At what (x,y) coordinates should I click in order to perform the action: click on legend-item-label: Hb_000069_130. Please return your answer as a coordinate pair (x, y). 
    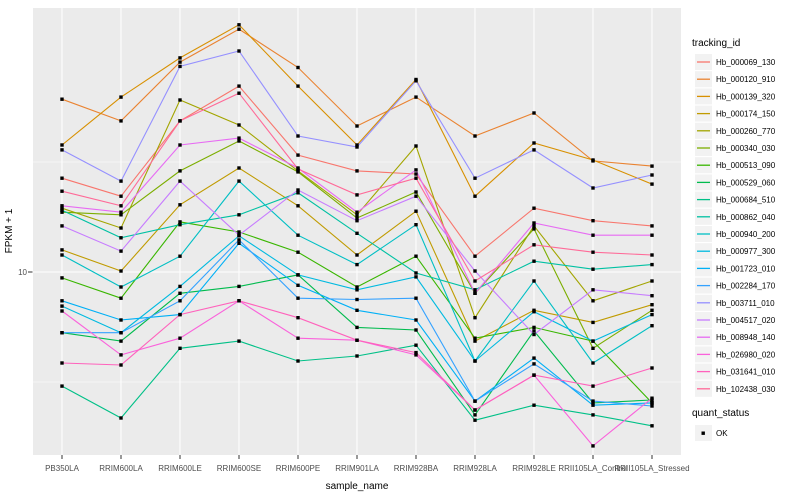
    Looking at the image, I should click on (746, 62).